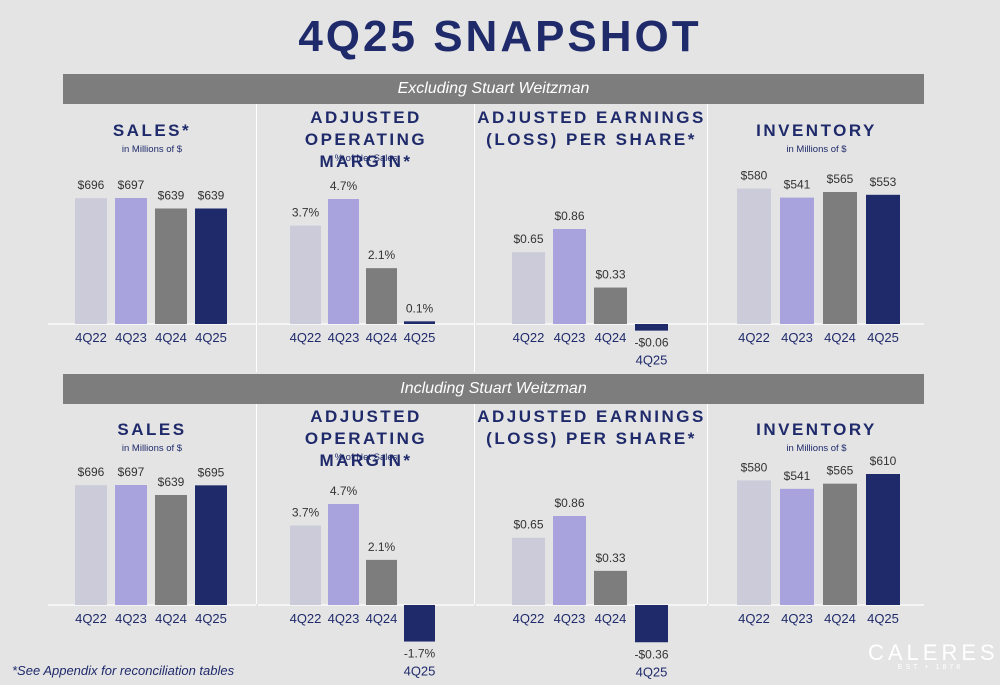 The height and width of the screenshot is (685, 1000). What do you see at coordinates (152, 429) in the screenshot?
I see `panel-title-line: SALES` at bounding box center [152, 429].